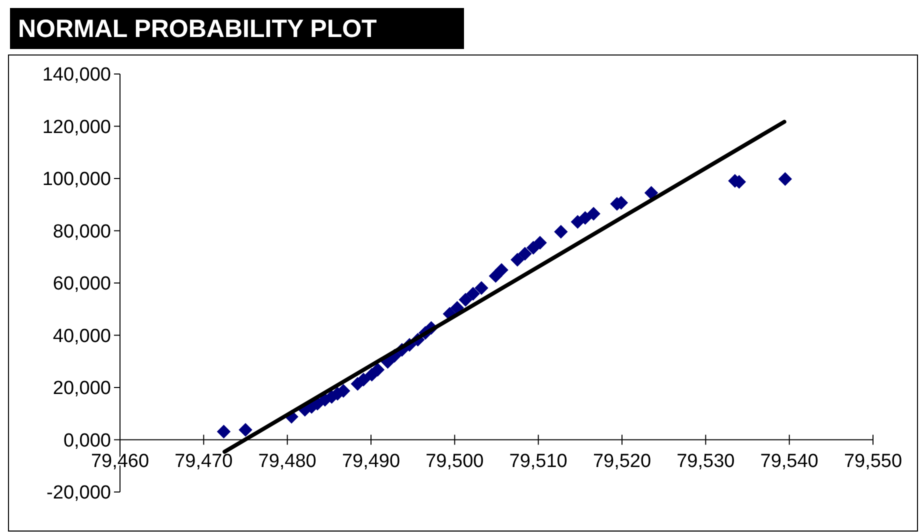 This screenshot has height=532, width=920. What do you see at coordinates (371, 461) in the screenshot?
I see `x-tick-label: 79,490` at bounding box center [371, 461].